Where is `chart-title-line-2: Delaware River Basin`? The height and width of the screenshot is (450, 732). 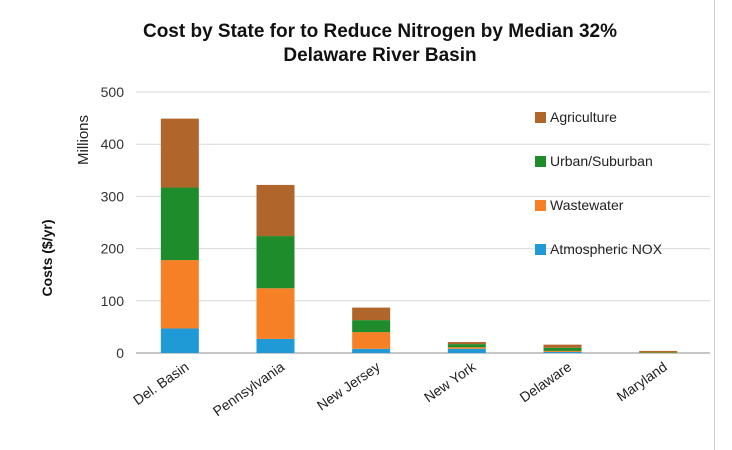
chart-title-line-2: Delaware River Basin is located at coordinates (380, 55).